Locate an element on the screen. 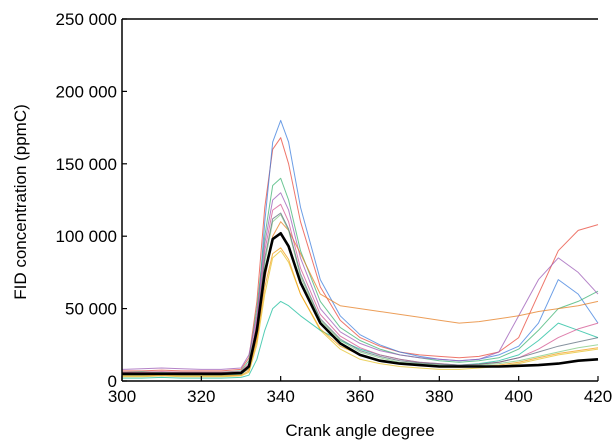 The width and height of the screenshot is (613, 442). y-tick-label: 100 000 is located at coordinates (86, 236).